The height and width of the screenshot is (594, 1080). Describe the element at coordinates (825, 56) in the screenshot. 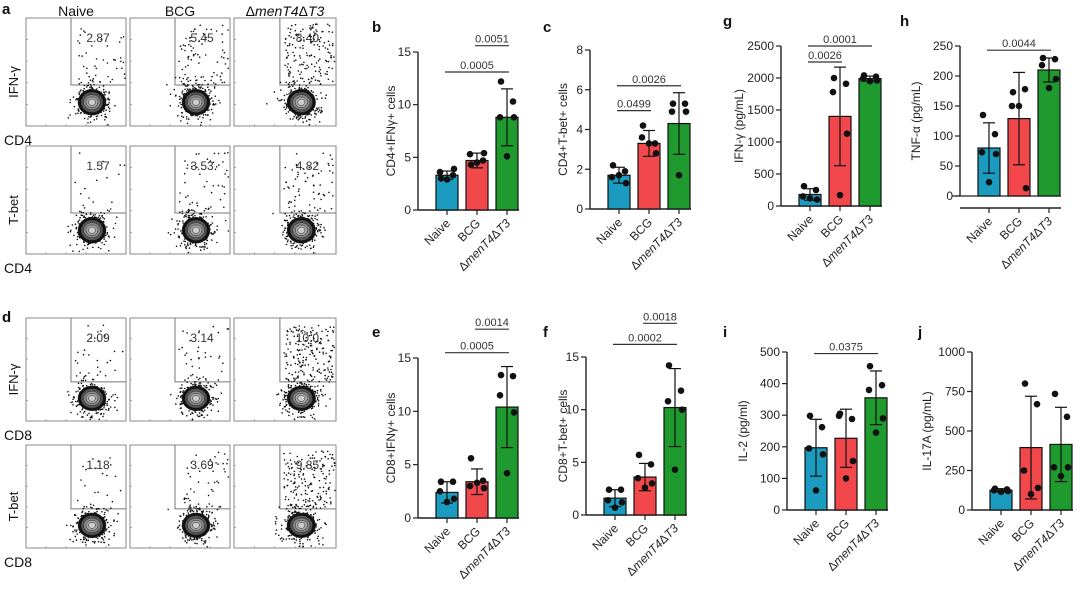

I see `p-value: 0.0026` at that location.